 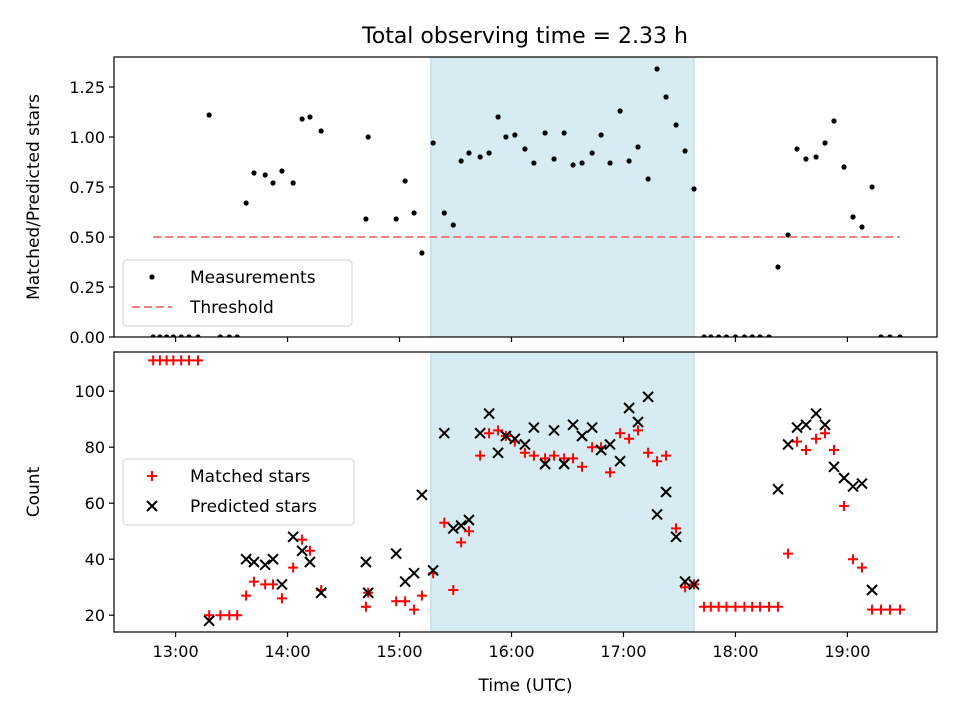 What do you see at coordinates (87, 187) in the screenshot?
I see `y-tick-label: 0.75` at bounding box center [87, 187].